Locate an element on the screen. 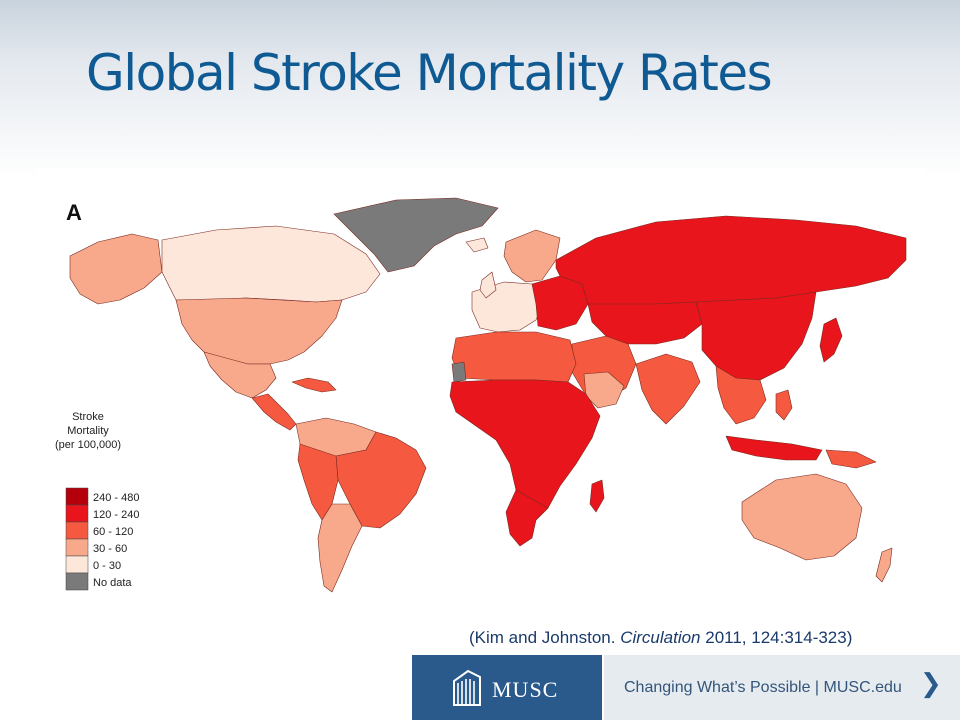 This screenshot has width=960, height=720. region-western-sahara is located at coordinates (459, 372).